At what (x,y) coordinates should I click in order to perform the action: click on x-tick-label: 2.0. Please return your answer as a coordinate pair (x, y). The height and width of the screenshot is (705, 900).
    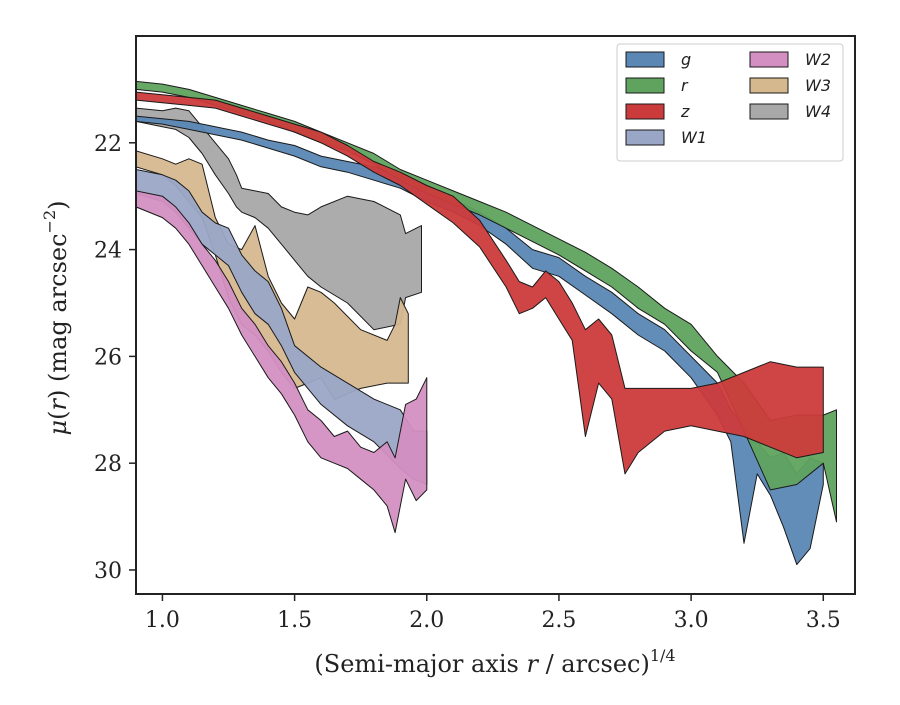
    Looking at the image, I should click on (426, 620).